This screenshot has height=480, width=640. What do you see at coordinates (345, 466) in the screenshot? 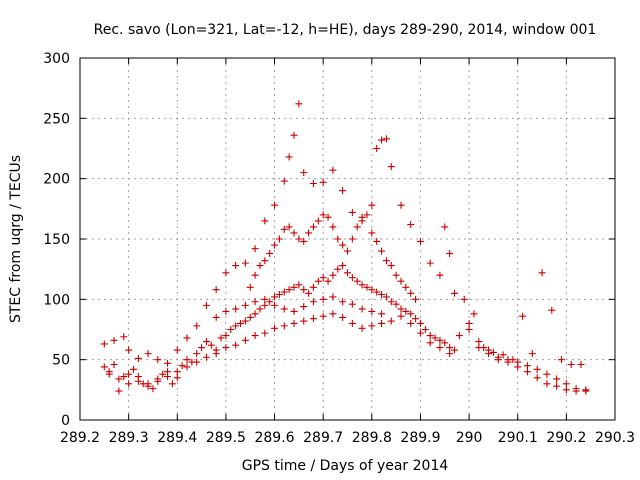
I see `x-axis-label: GPS time / Days of year 2014` at bounding box center [345, 466].